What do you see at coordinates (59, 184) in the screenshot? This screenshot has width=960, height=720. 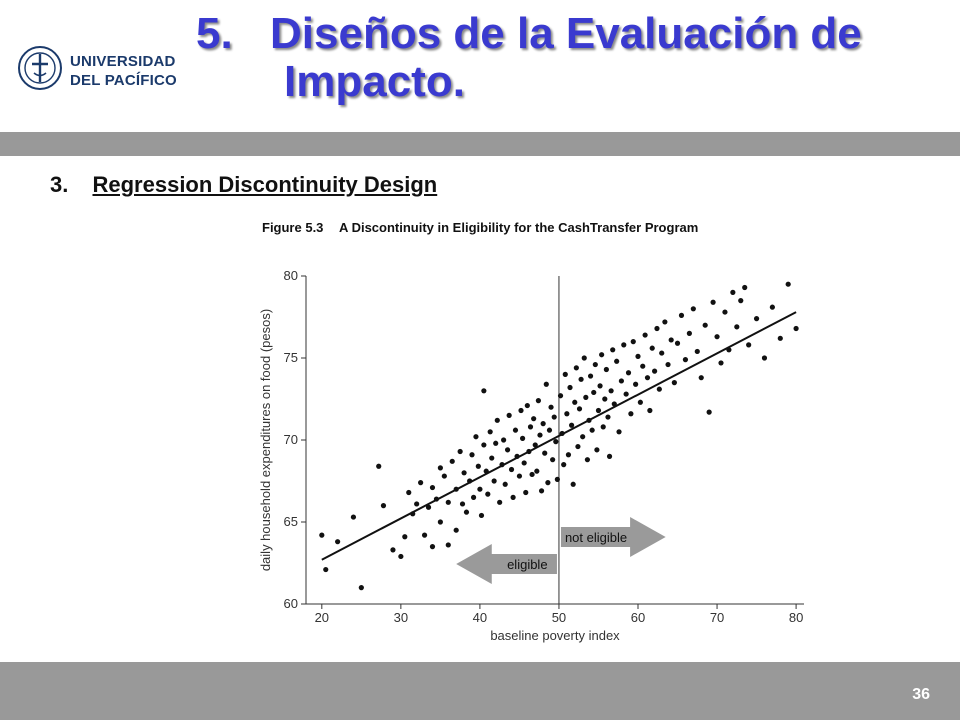 I see `section-number: 3.` at bounding box center [59, 184].